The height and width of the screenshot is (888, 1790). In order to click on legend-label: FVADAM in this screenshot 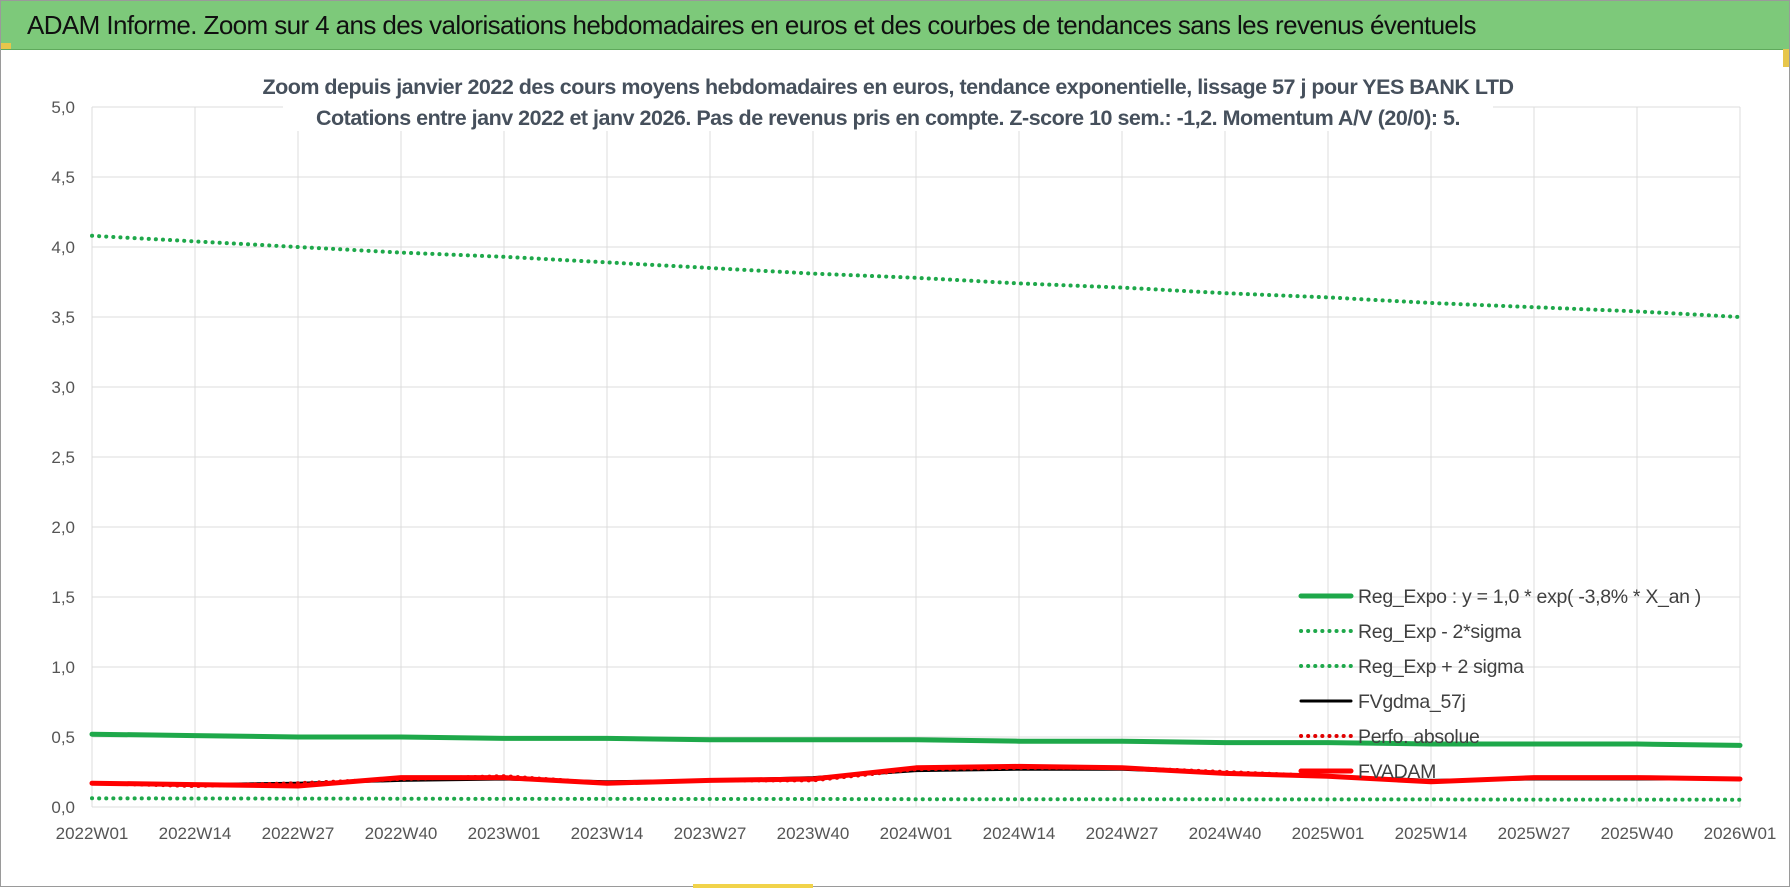, I will do `click(1397, 772)`.